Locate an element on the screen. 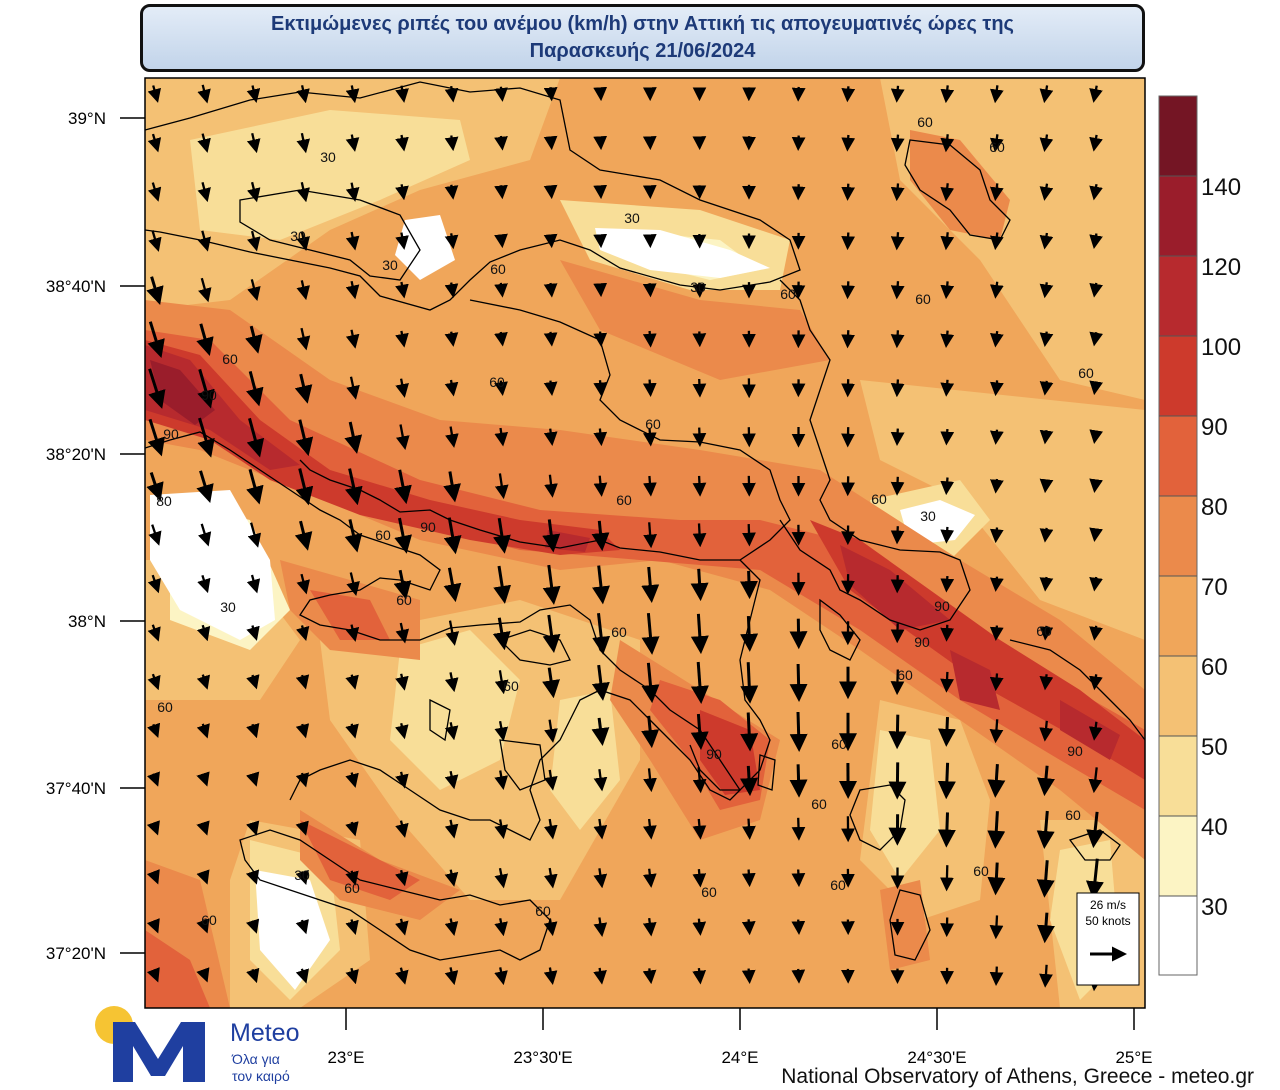 The image size is (1280, 1090). lon-label: 24°E is located at coordinates (739, 1057).